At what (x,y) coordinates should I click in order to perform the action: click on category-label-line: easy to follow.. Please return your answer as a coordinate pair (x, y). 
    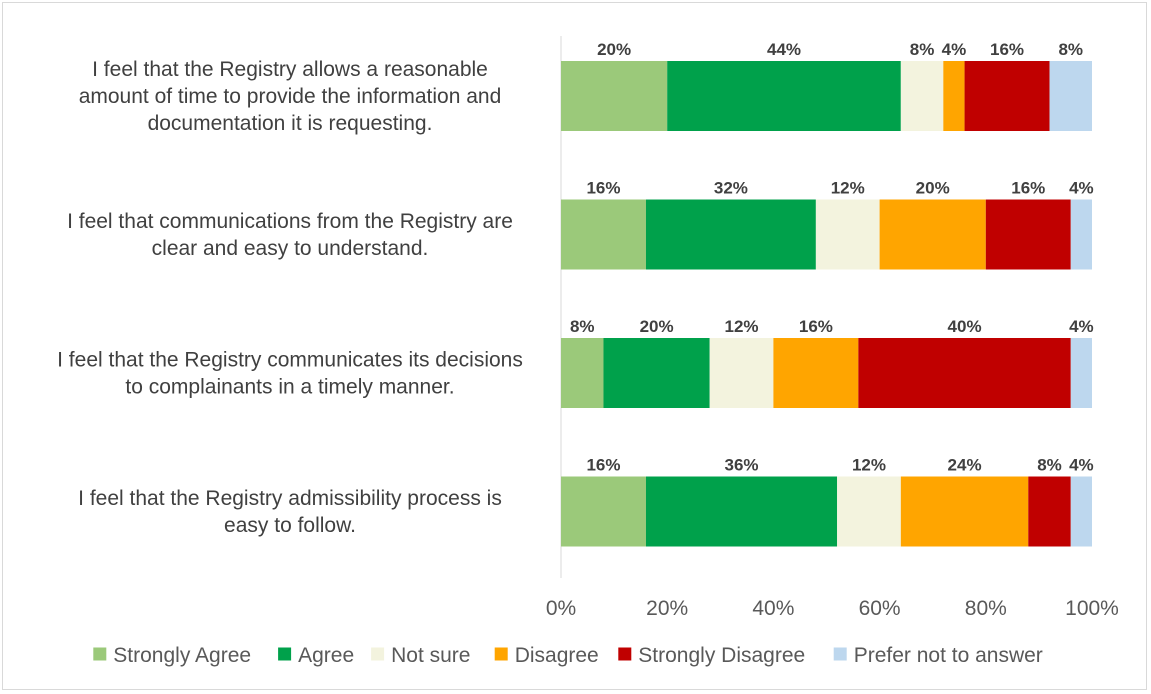
    Looking at the image, I should click on (290, 525).